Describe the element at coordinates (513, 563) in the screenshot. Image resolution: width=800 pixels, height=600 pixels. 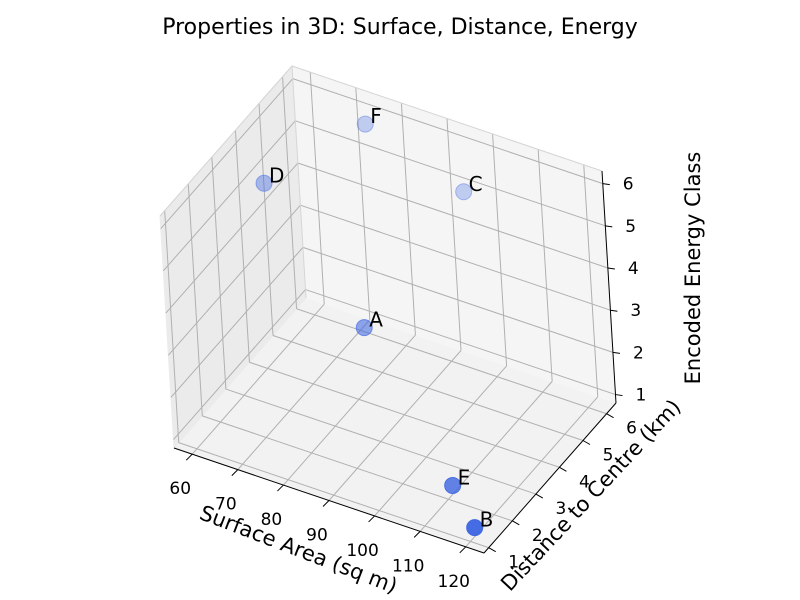
I see `y-tick-label: 1` at that location.